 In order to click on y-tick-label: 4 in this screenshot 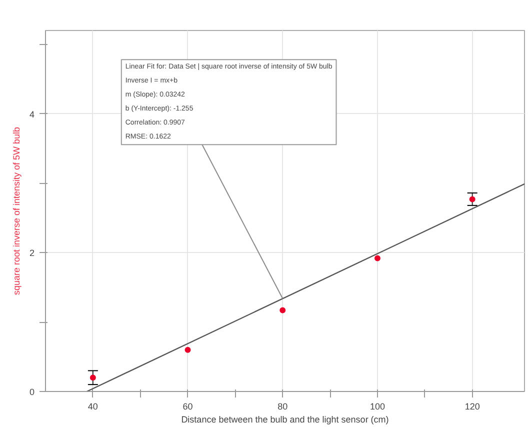, I will do `click(32, 114)`.